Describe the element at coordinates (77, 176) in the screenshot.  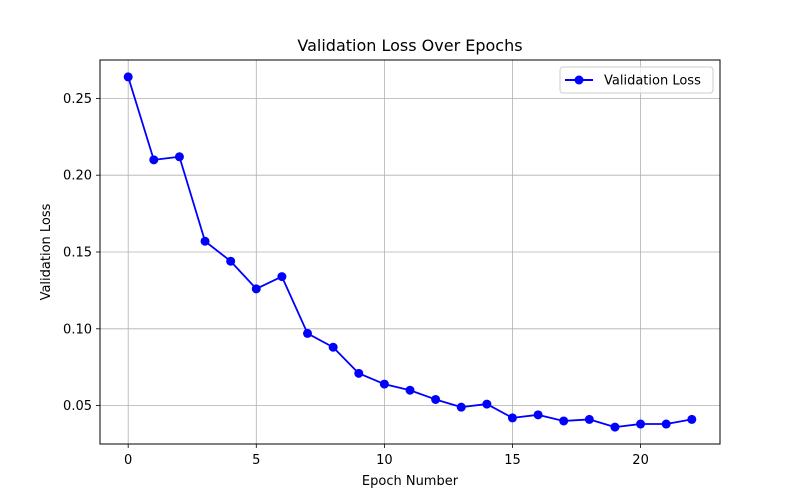
I see `y-tick-label: 0.20` at that location.